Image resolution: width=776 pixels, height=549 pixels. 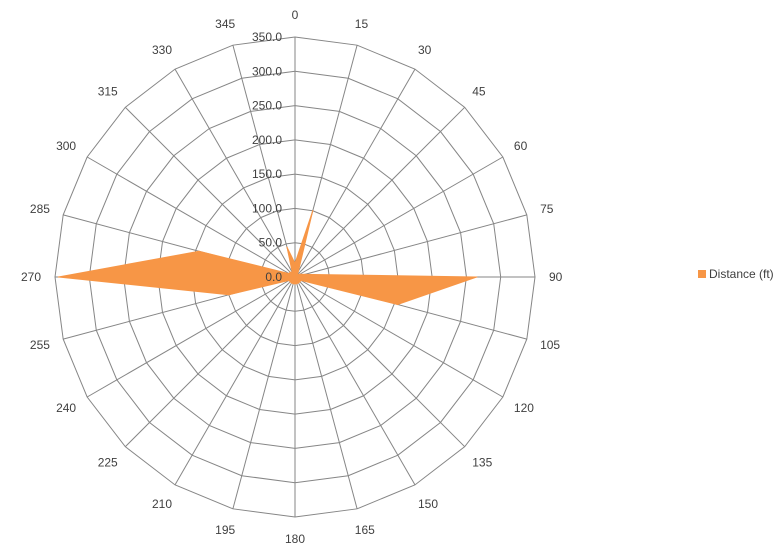 I want to click on angle-label: 225, so click(x=108, y=462).